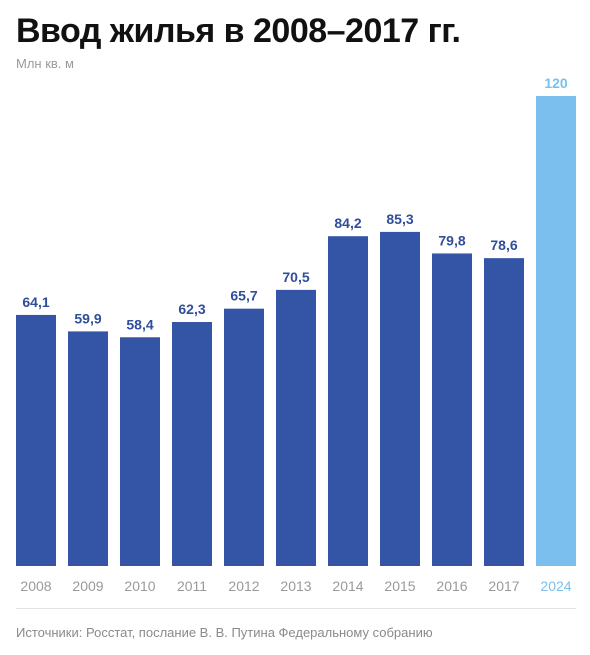 The image size is (590, 655). Describe the element at coordinates (451, 586) in the screenshot. I see `category-label-2016: 2016` at that location.